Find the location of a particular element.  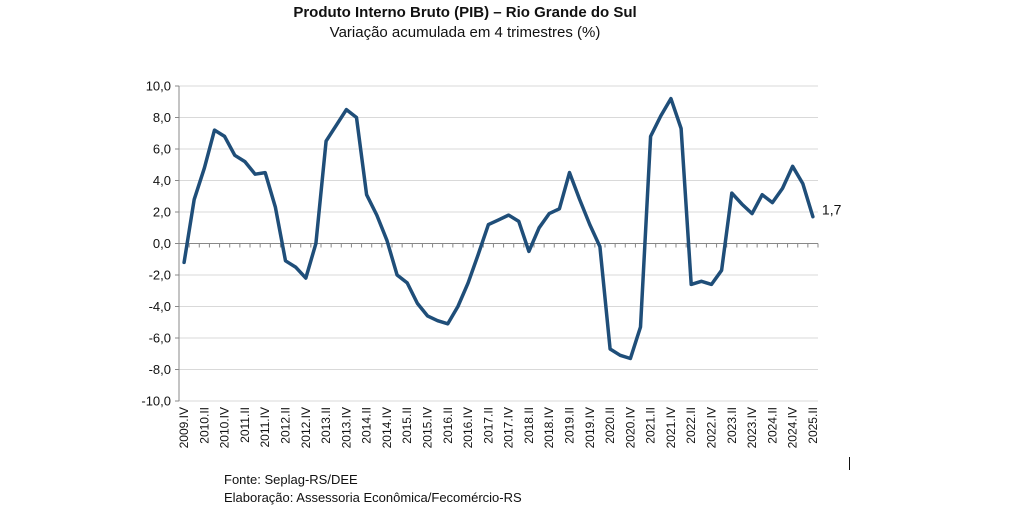

x-tick-label: 2013.II is located at coordinates (326, 425).